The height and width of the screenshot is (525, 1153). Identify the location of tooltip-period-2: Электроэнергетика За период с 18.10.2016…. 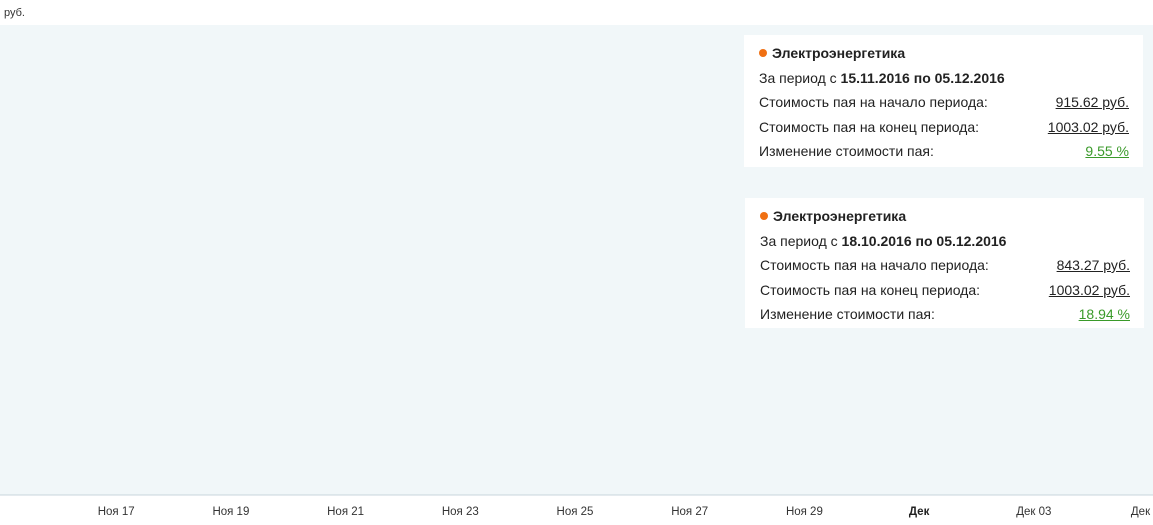
(944, 263).